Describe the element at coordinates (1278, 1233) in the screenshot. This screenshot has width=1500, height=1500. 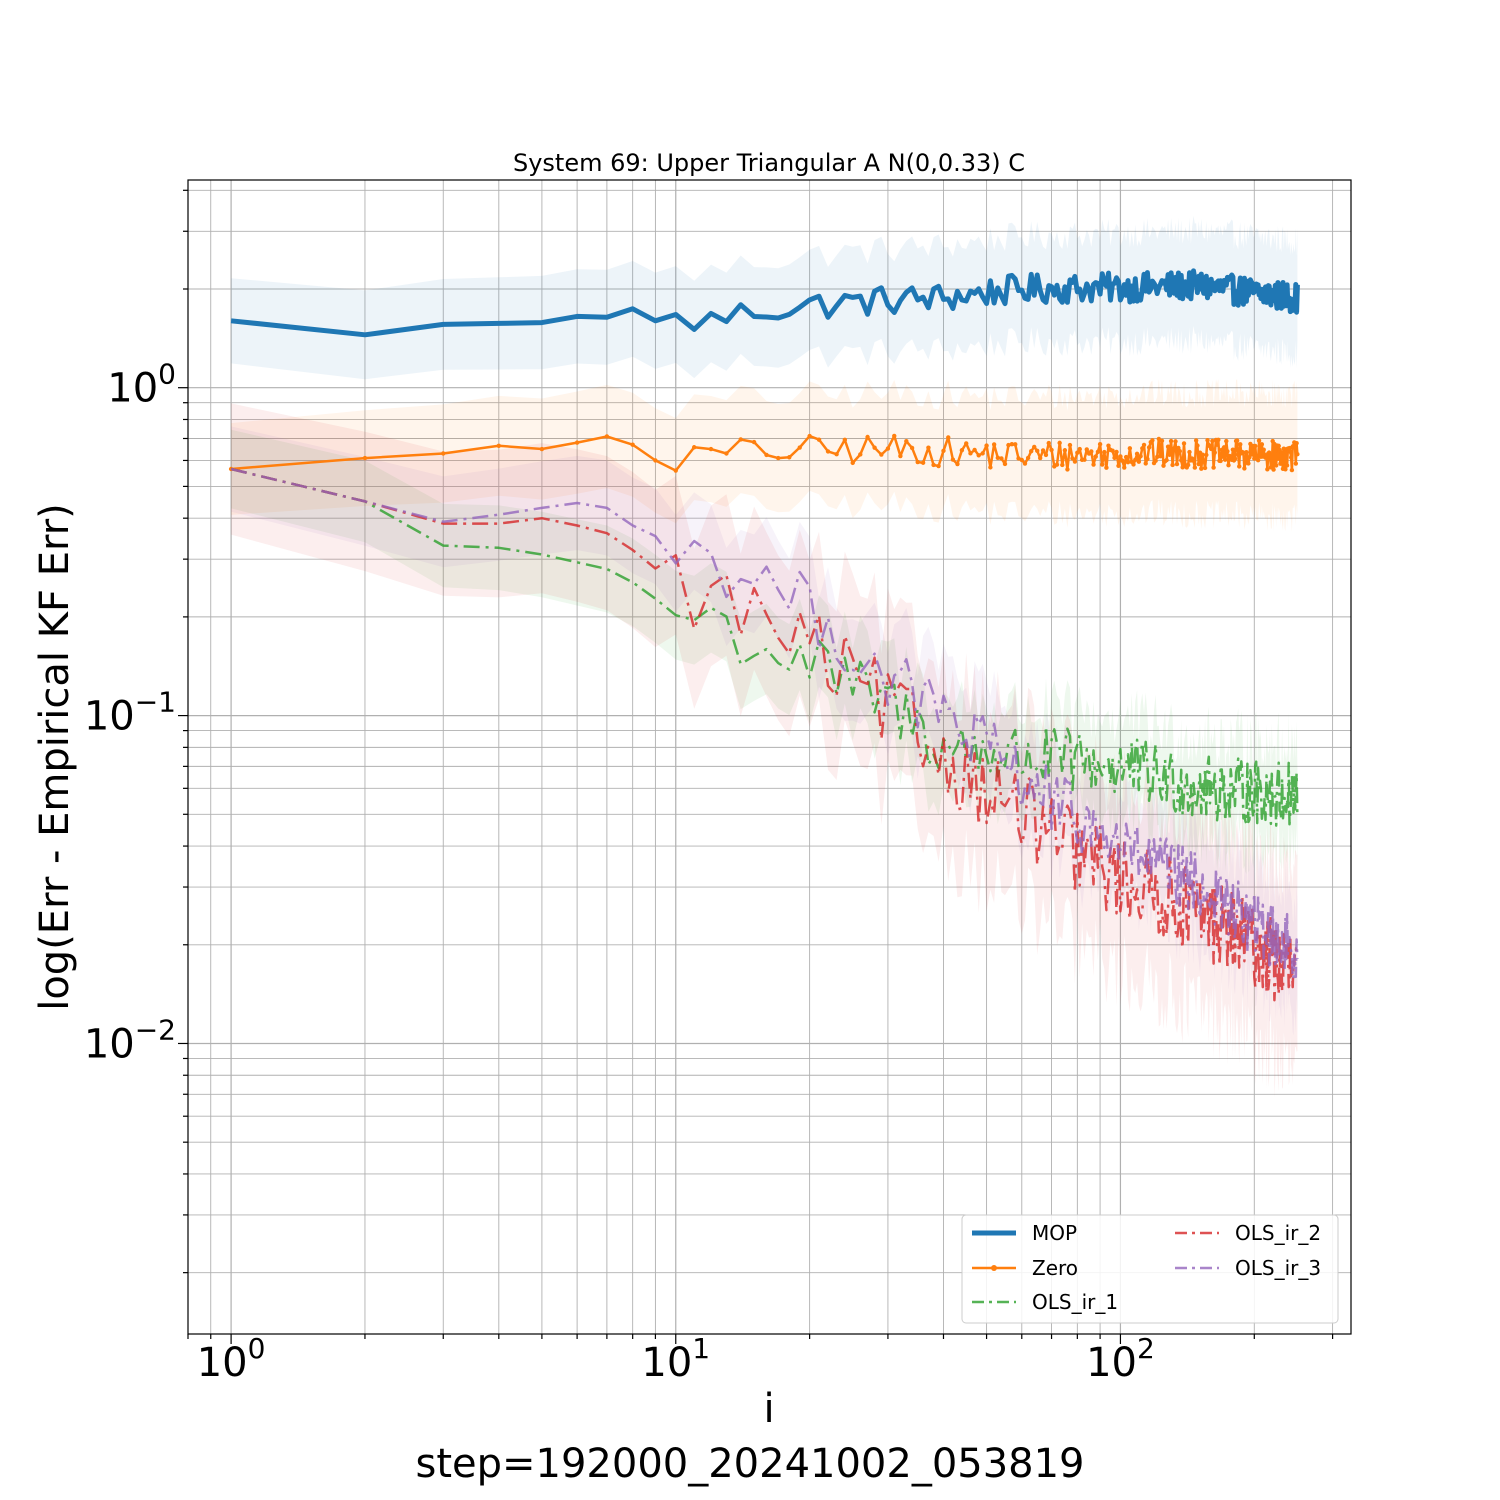
I see `legend-label: OLS_ir_2` at that location.